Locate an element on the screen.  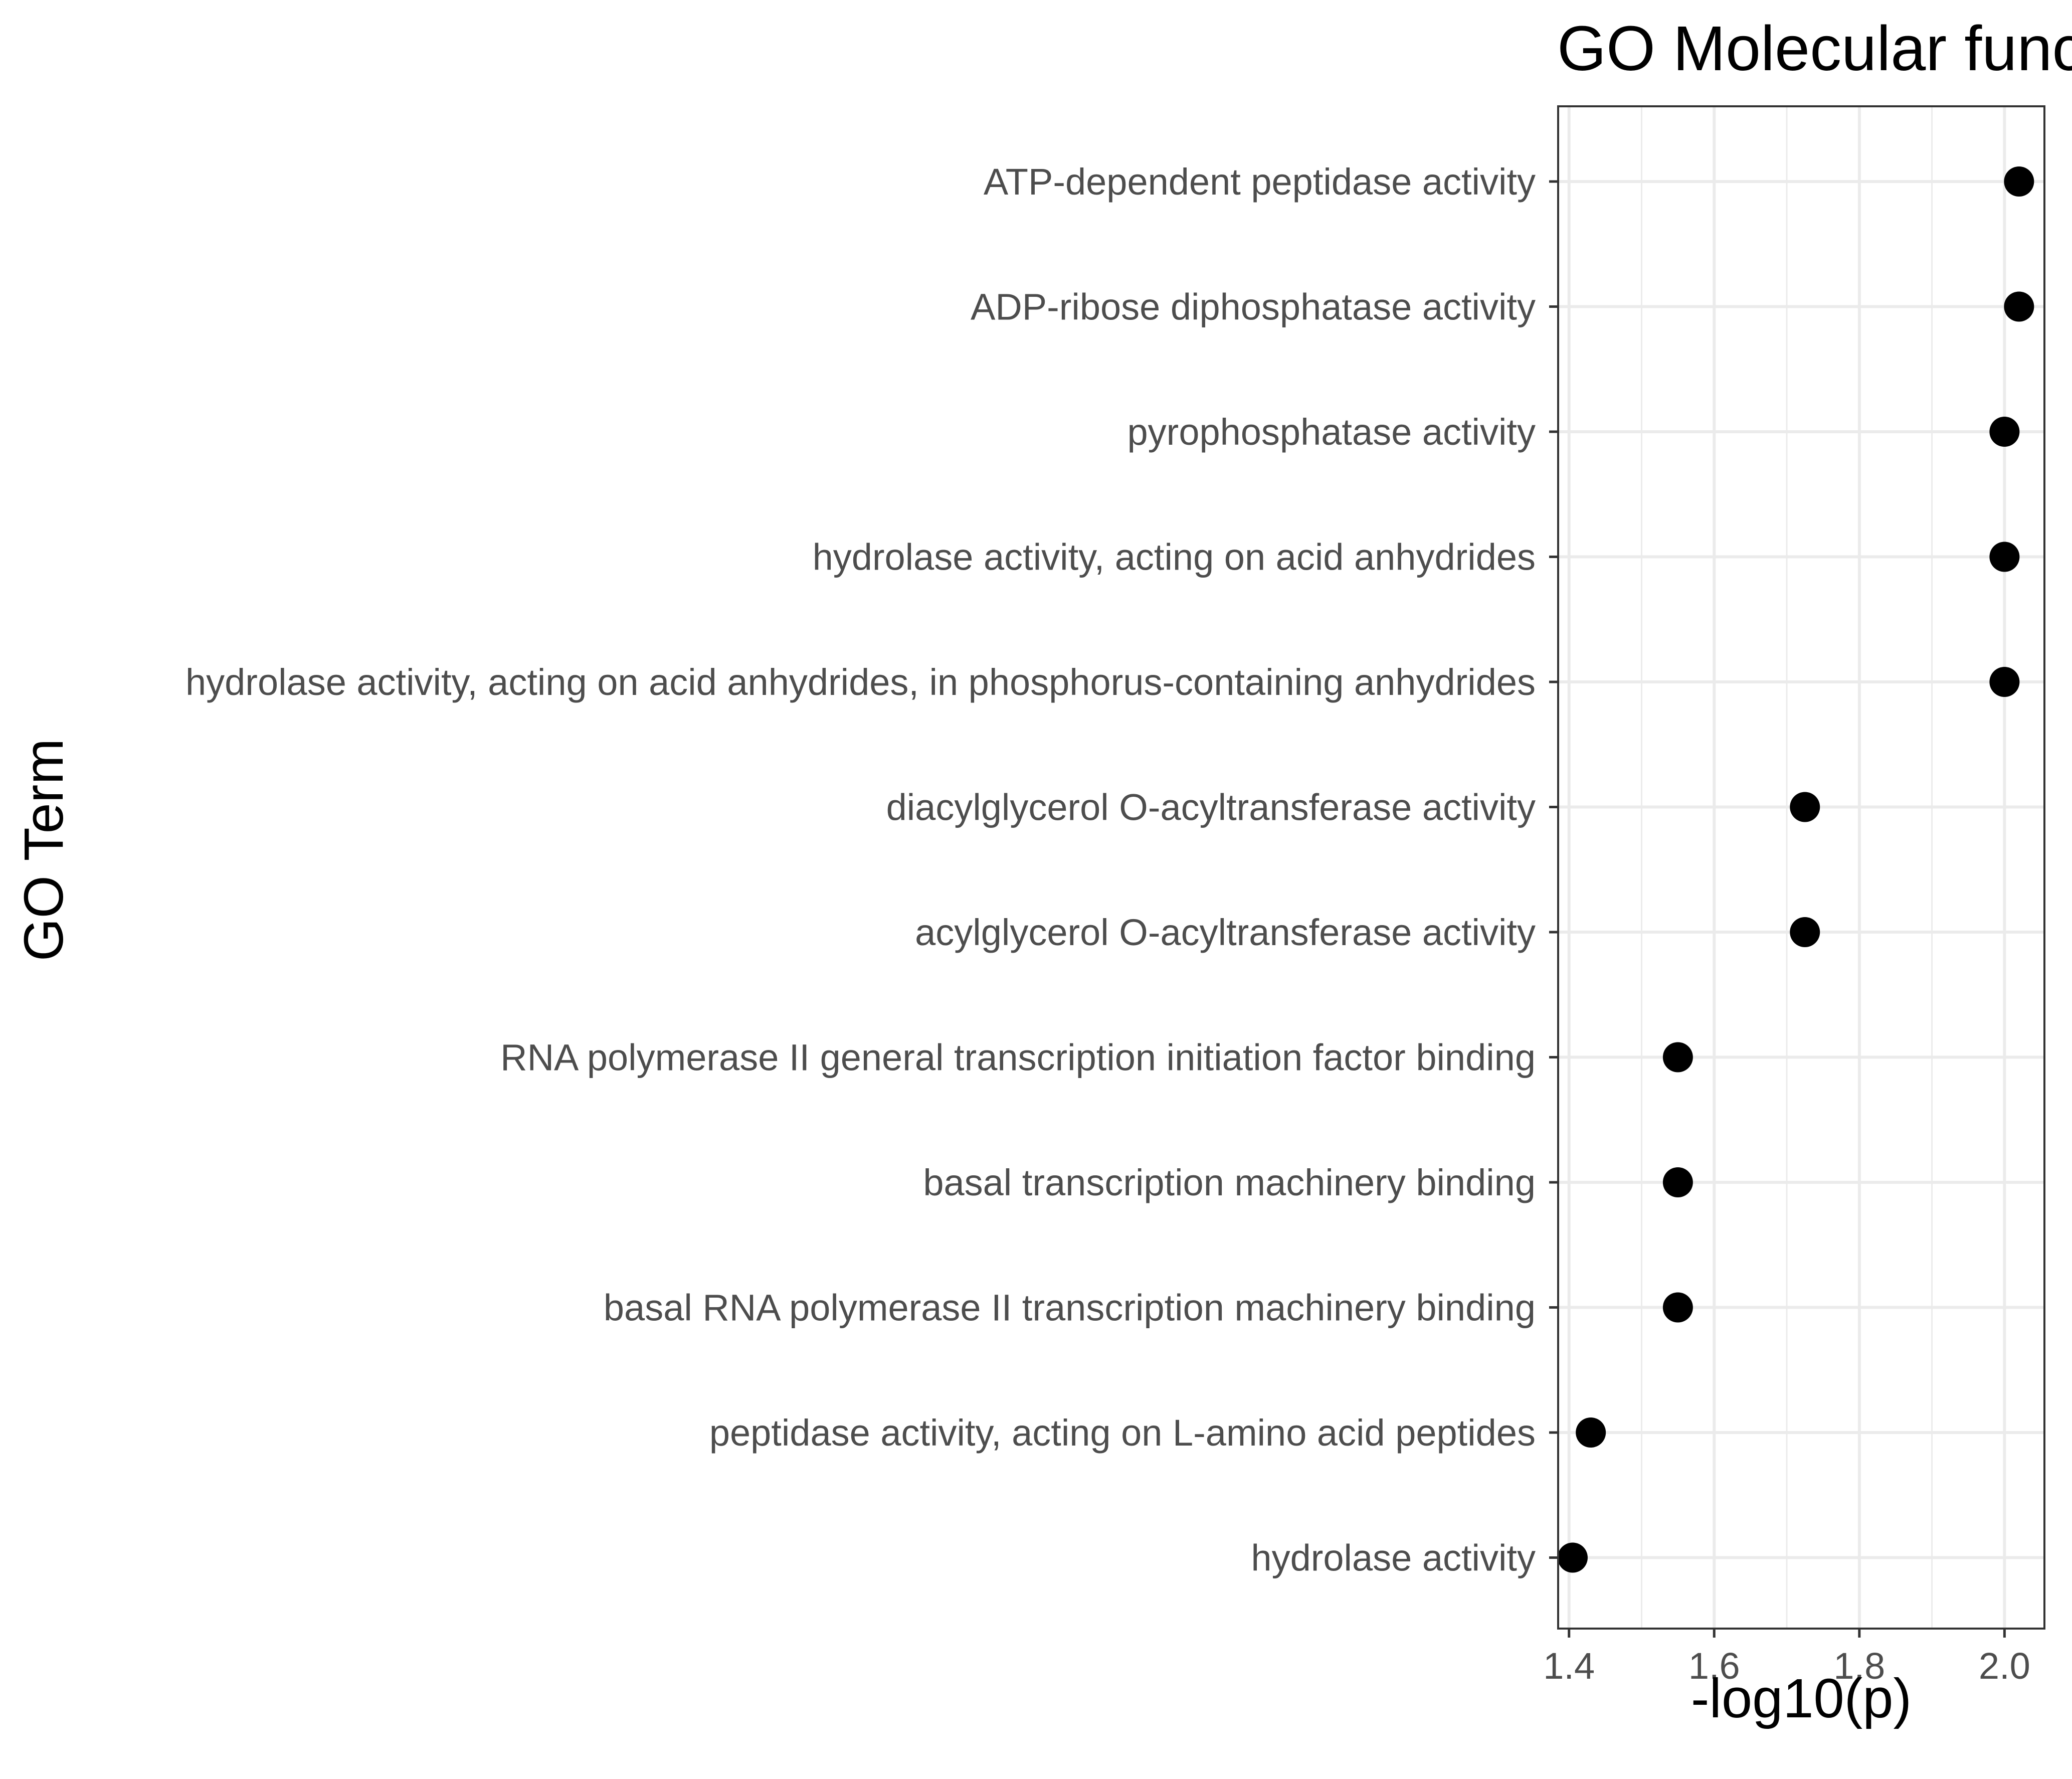
y-tick-label: pyrophosphatase activity is located at coordinates (1331, 432).